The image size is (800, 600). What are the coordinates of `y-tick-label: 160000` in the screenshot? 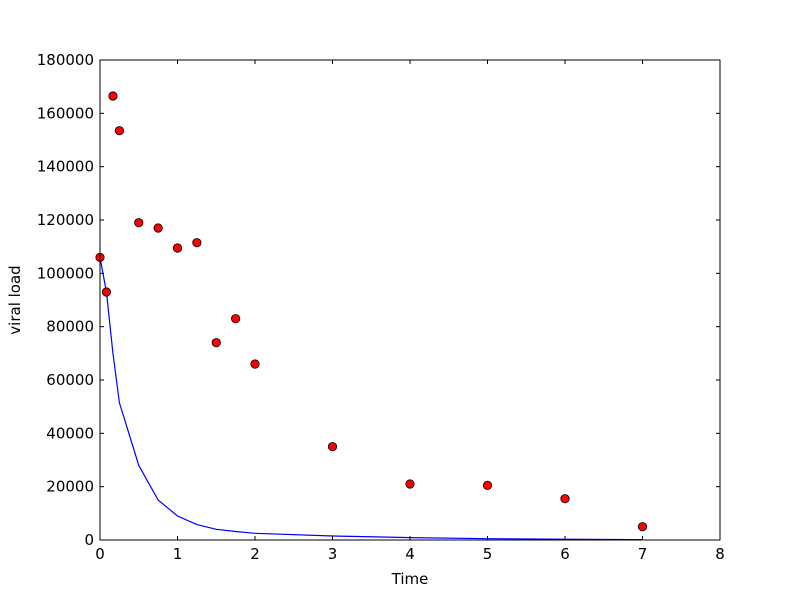 It's located at (65, 113).